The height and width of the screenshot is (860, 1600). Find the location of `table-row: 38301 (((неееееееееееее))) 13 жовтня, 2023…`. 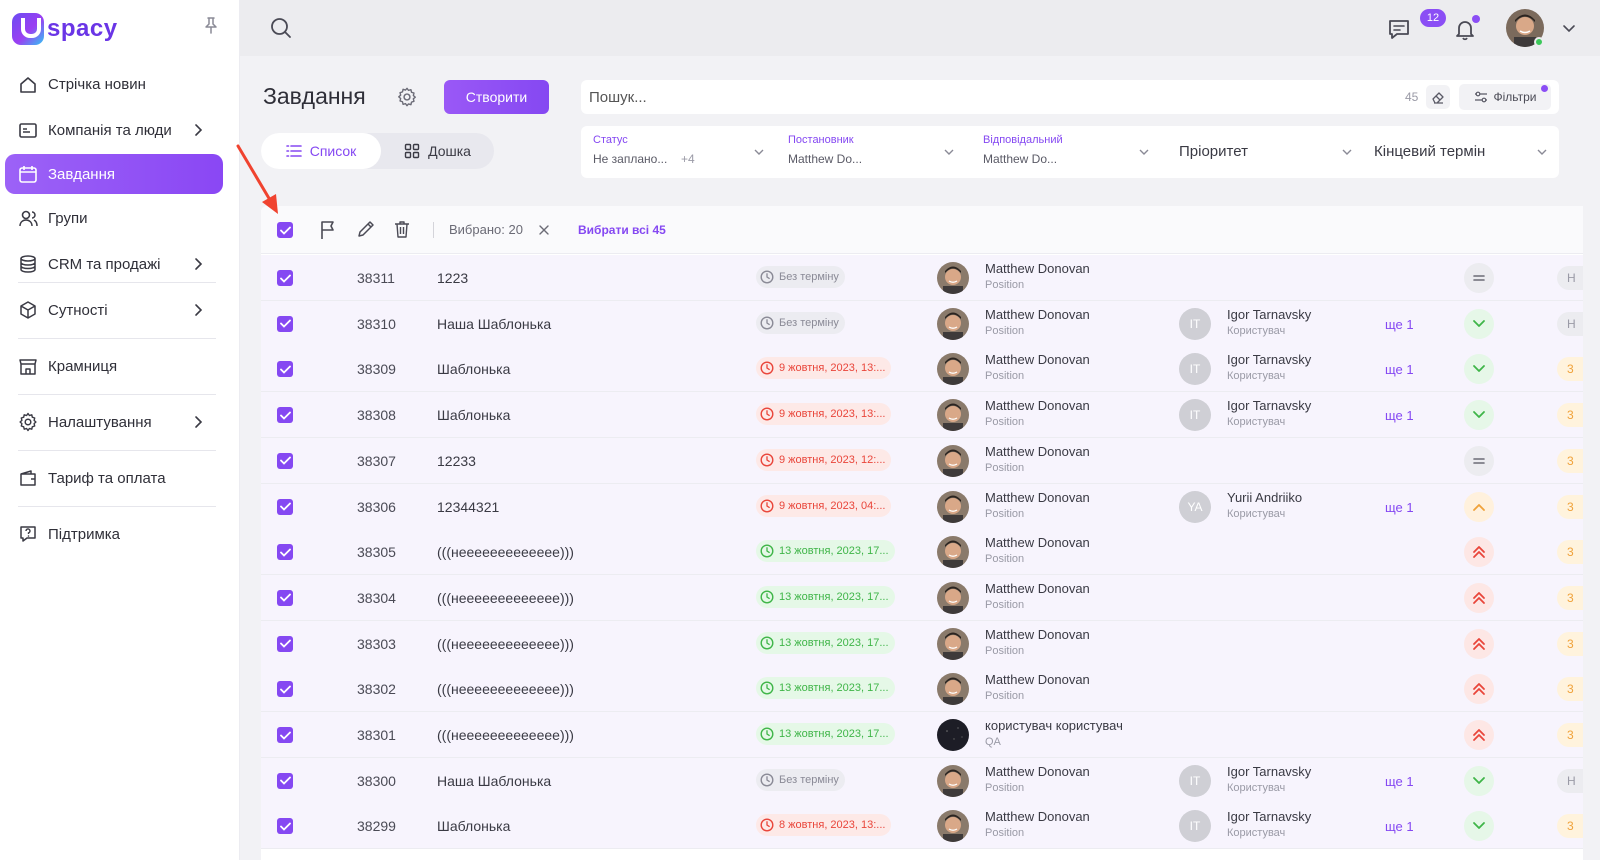

table-row: 38301 (((неееееееееееее))) 13 жовтня, 2023… is located at coordinates (922, 735).